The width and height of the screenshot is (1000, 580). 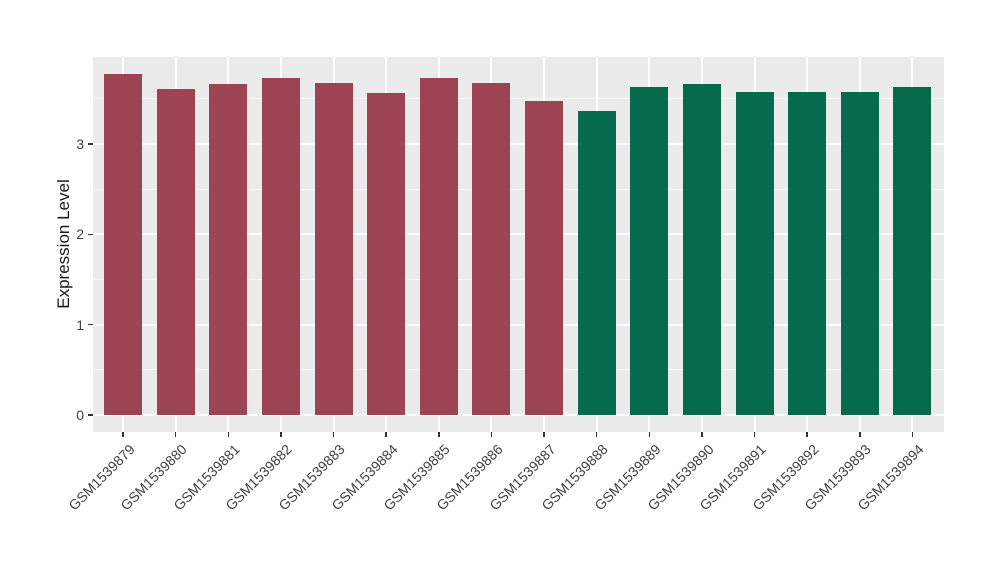 What do you see at coordinates (807, 253) in the screenshot?
I see `bar-GSM1539892` at bounding box center [807, 253].